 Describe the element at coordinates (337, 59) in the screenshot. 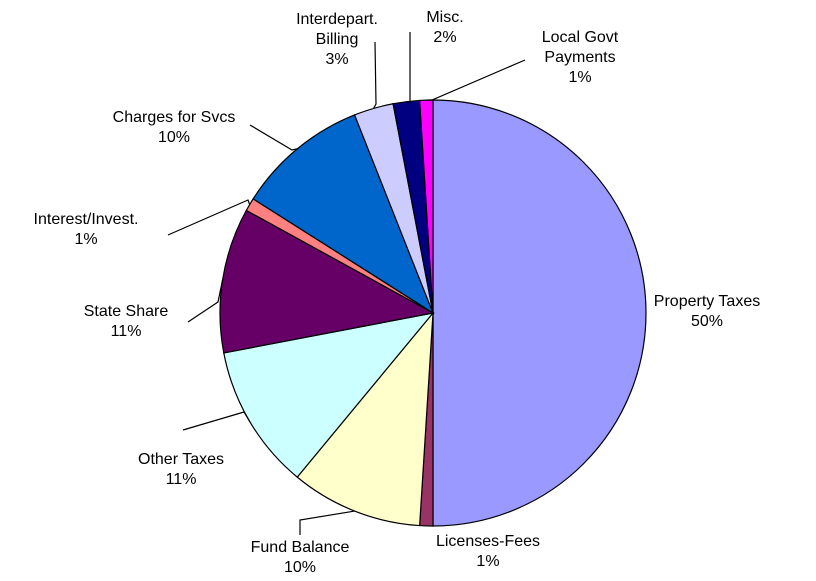

I see `value-label: 3%` at that location.